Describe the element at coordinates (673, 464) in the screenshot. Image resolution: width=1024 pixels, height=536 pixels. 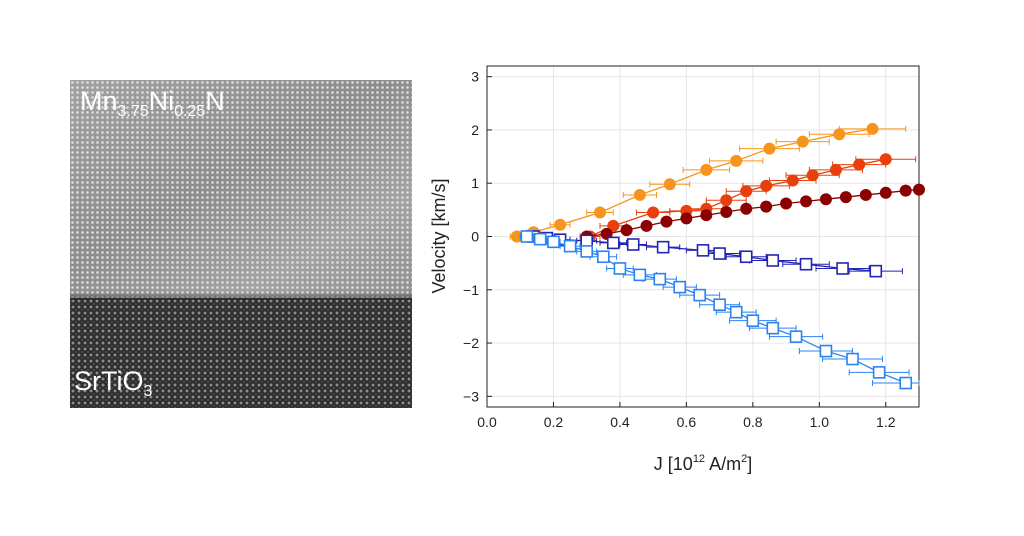
I see `x-axis-title-prefix: J [10` at that location.